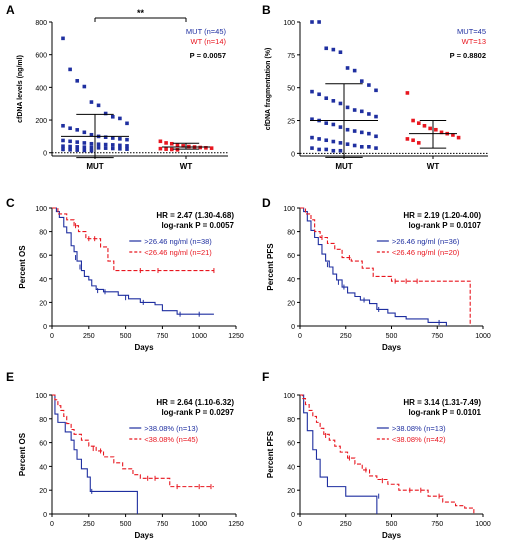 This screenshot has width=511, height=550. What do you see at coordinates (291, 89) in the screenshot?
I see `y-tick-label: 50` at bounding box center [291, 89].